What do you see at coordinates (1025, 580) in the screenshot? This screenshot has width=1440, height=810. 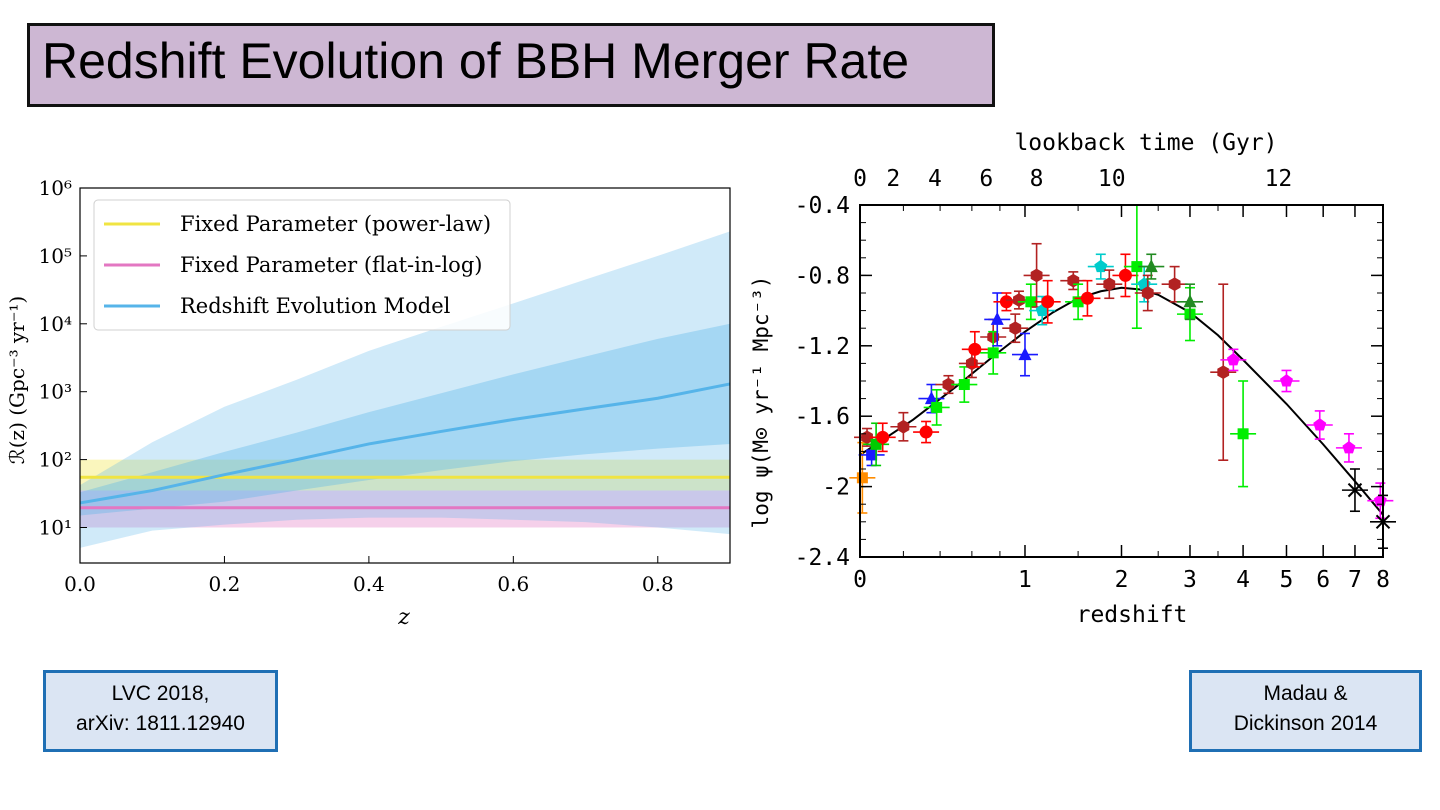 I see `x-tick-label: 1` at bounding box center [1025, 580].